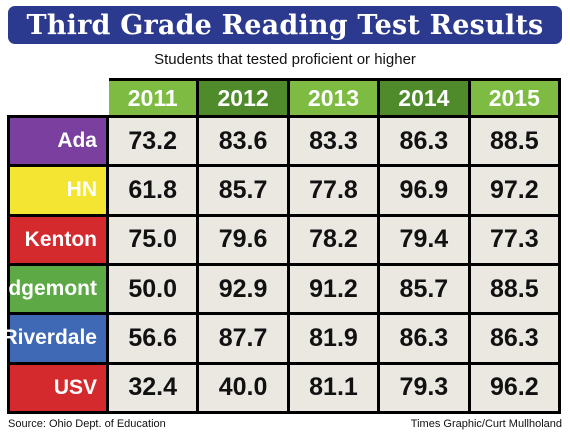  I want to click on year-header-2012: 2012, so click(243, 98).